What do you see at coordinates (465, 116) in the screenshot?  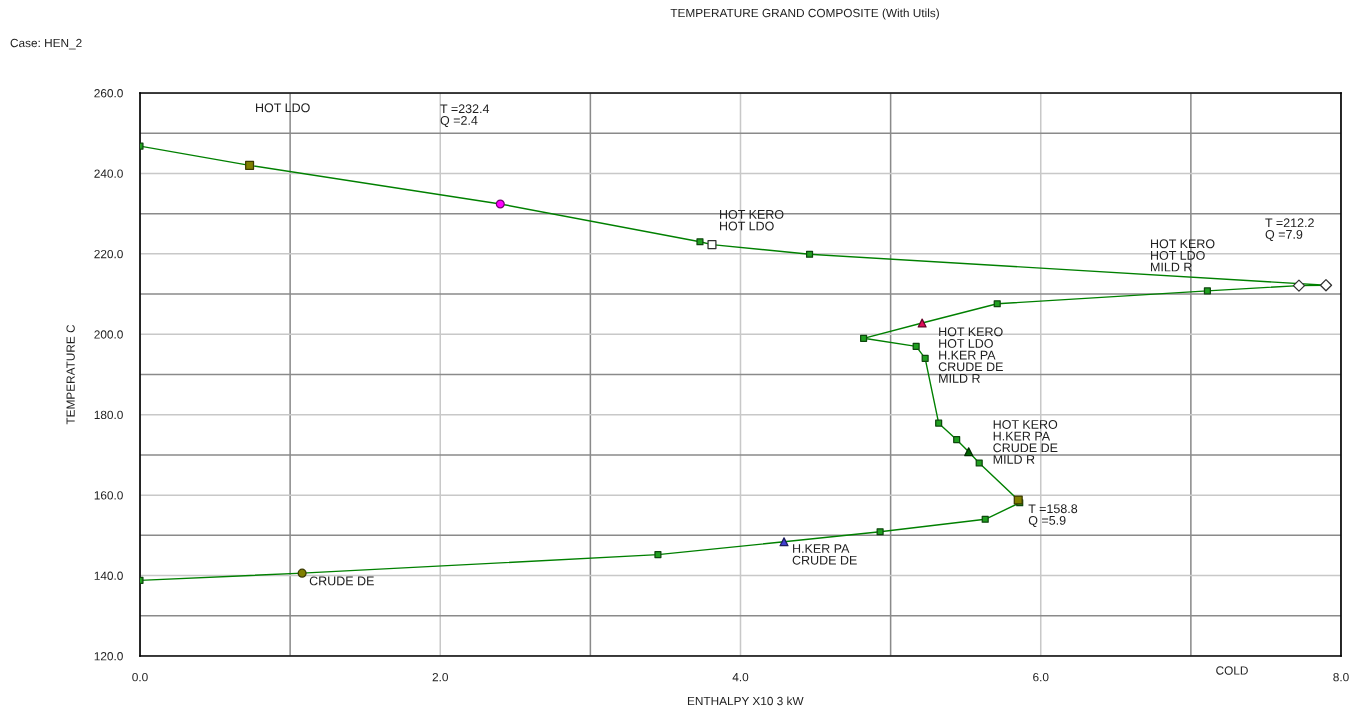 I see `annotation: T =232.4 Q =2.4` at bounding box center [465, 116].